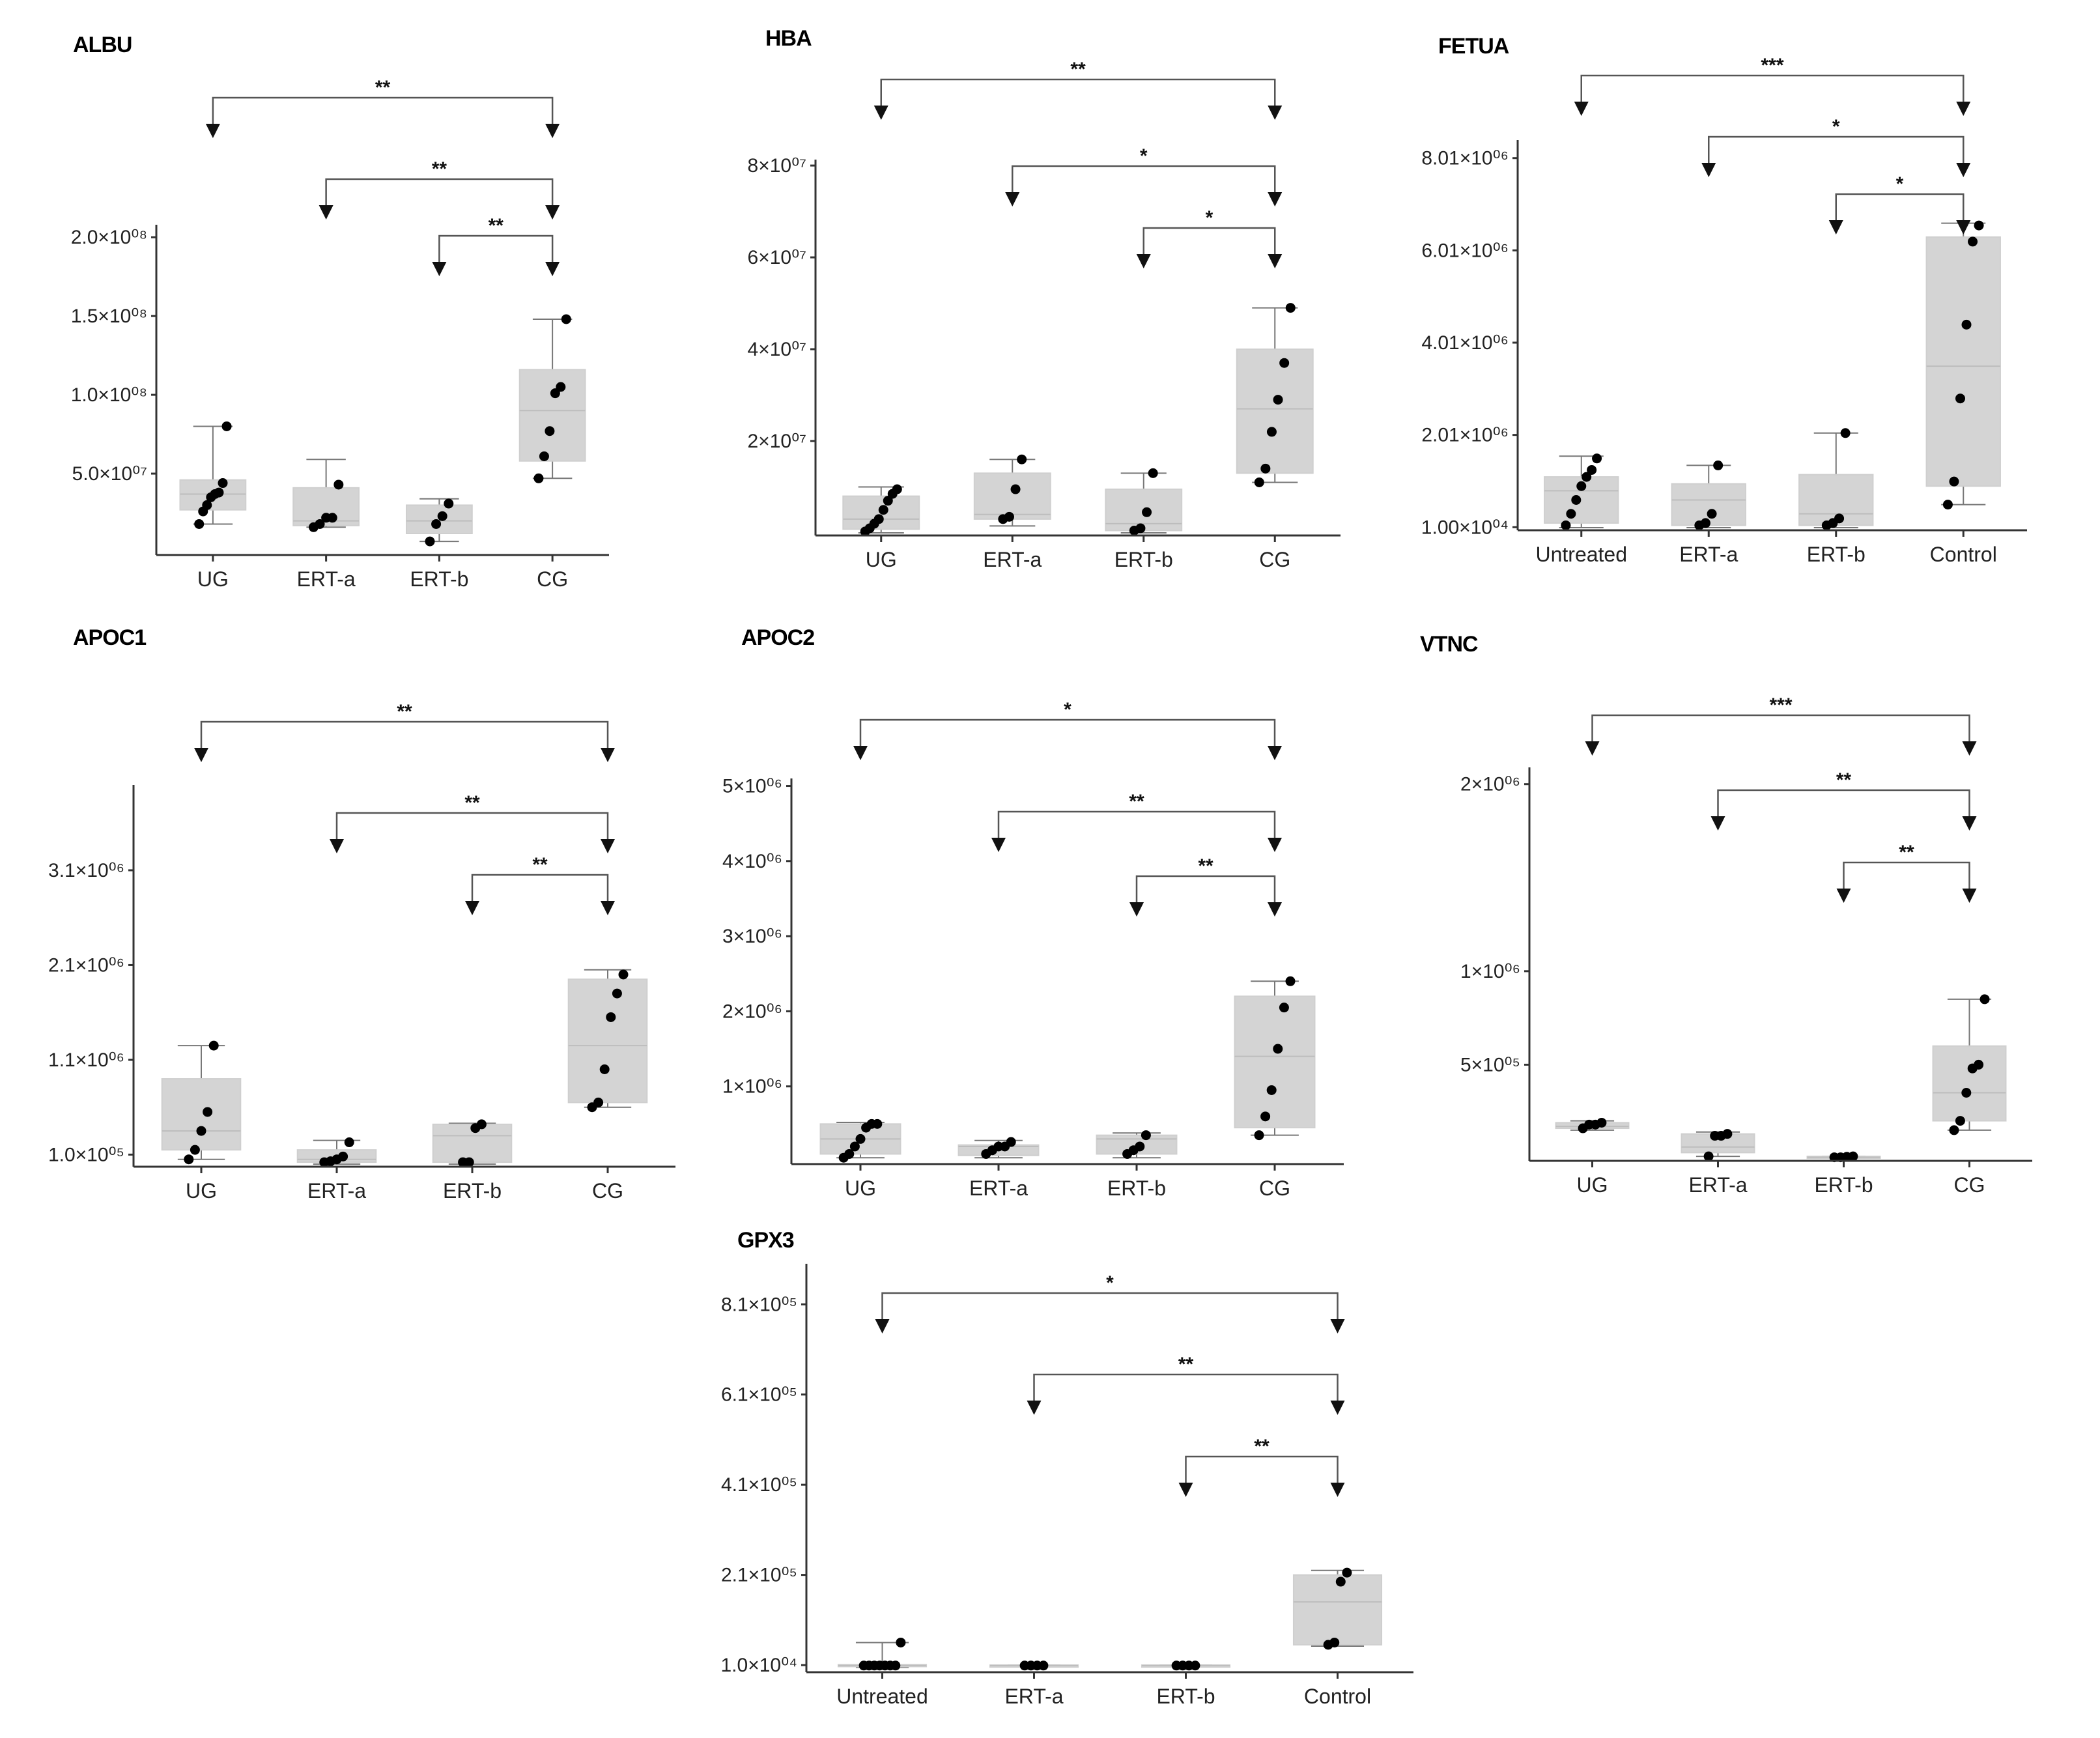 The width and height of the screenshot is (2100, 1738). Describe the element at coordinates (882, 1696) in the screenshot. I see `x-tick-label: Untreated` at that location.